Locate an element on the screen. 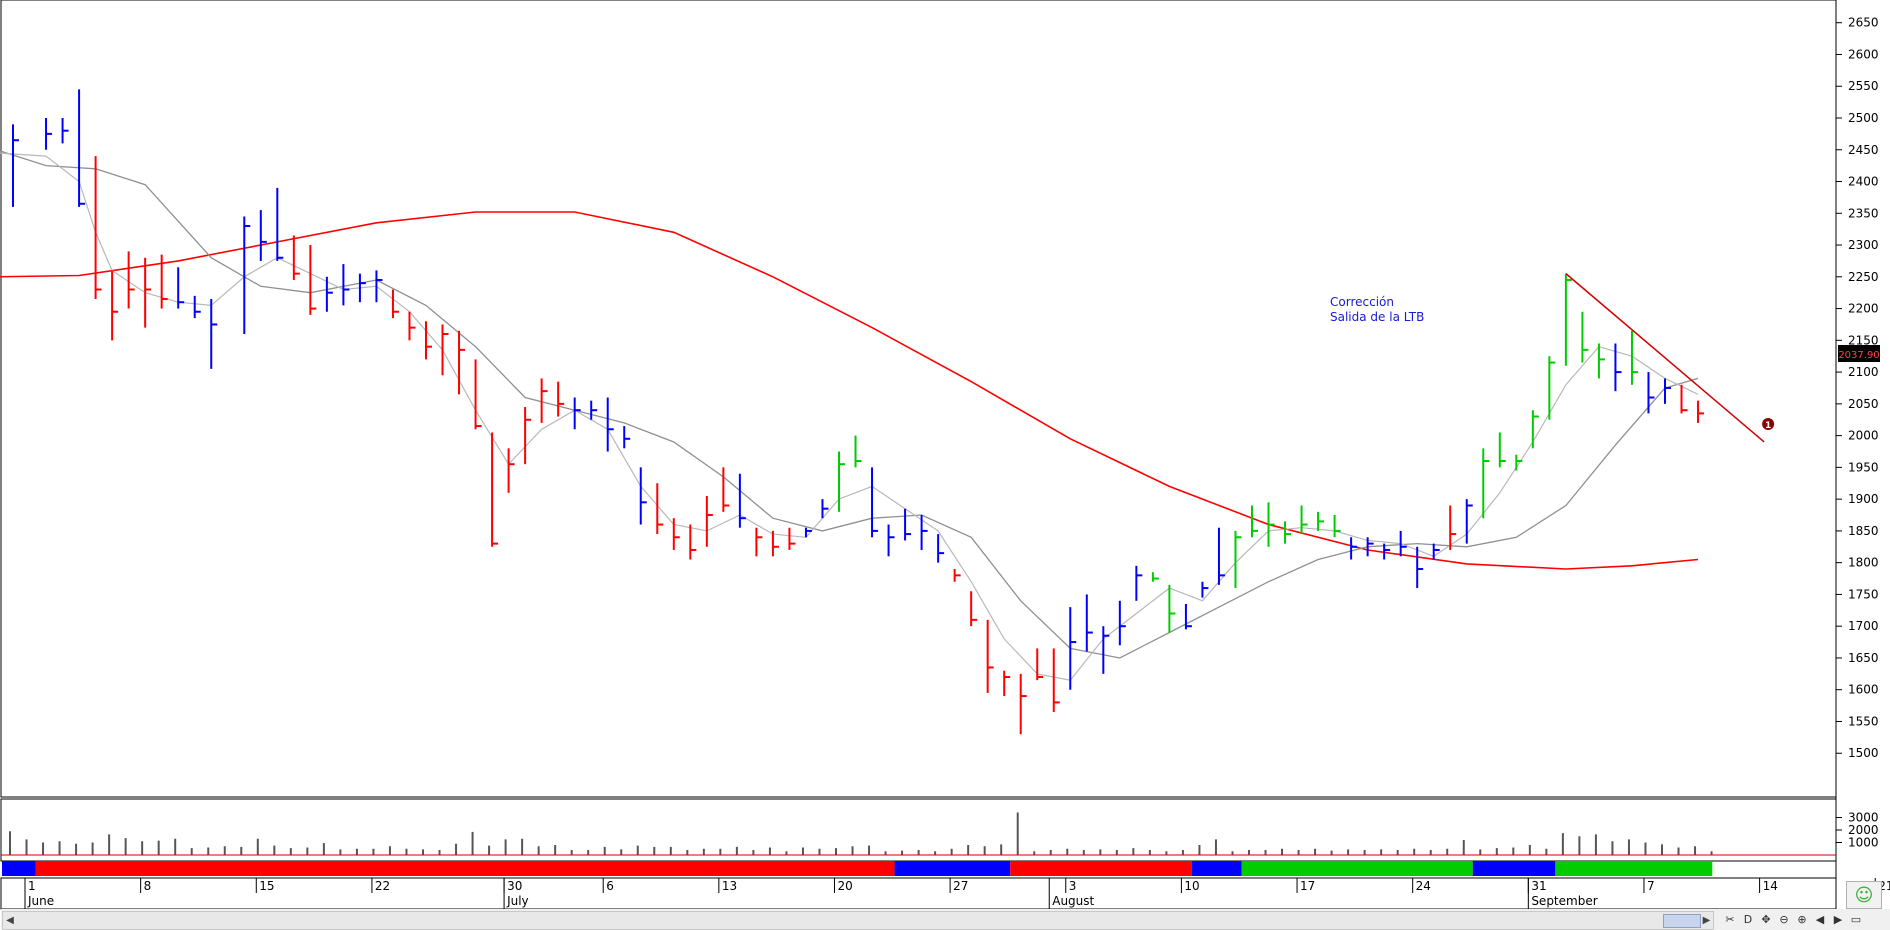  day-label: 14 is located at coordinates (1770, 886).